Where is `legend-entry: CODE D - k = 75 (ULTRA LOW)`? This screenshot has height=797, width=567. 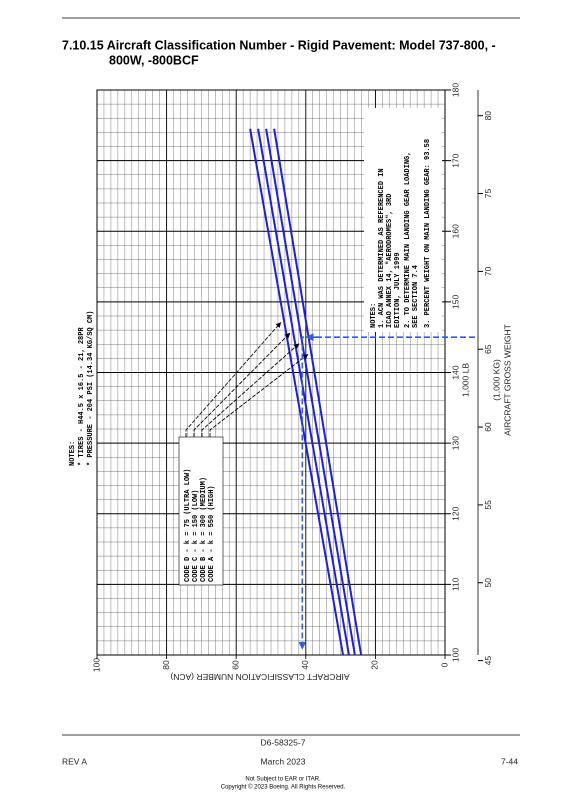
legend-entry: CODE D - k = 75 (ULTRA LOW) is located at coordinates (188, 525).